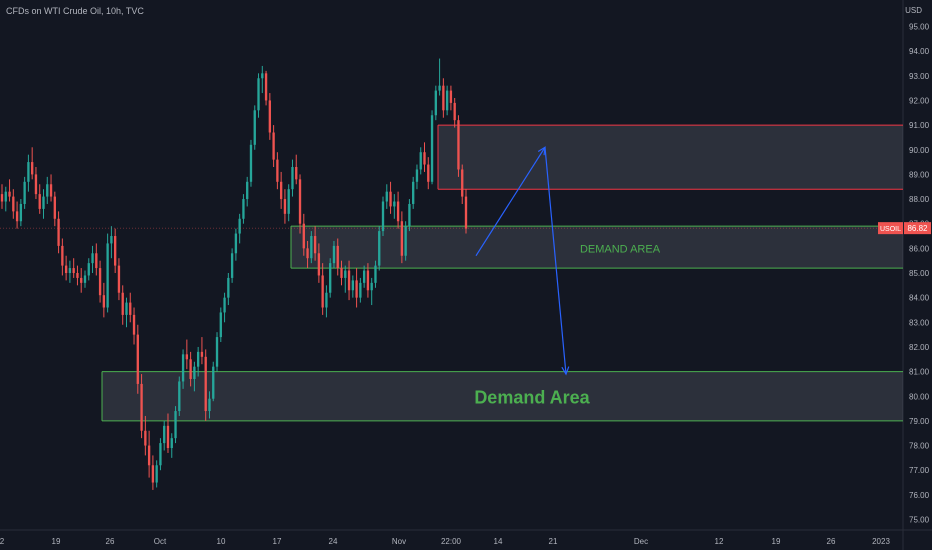 This screenshot has width=932, height=550. Describe the element at coordinates (913, 10) in the screenshot. I see `currency-unit-label: USD` at that location.